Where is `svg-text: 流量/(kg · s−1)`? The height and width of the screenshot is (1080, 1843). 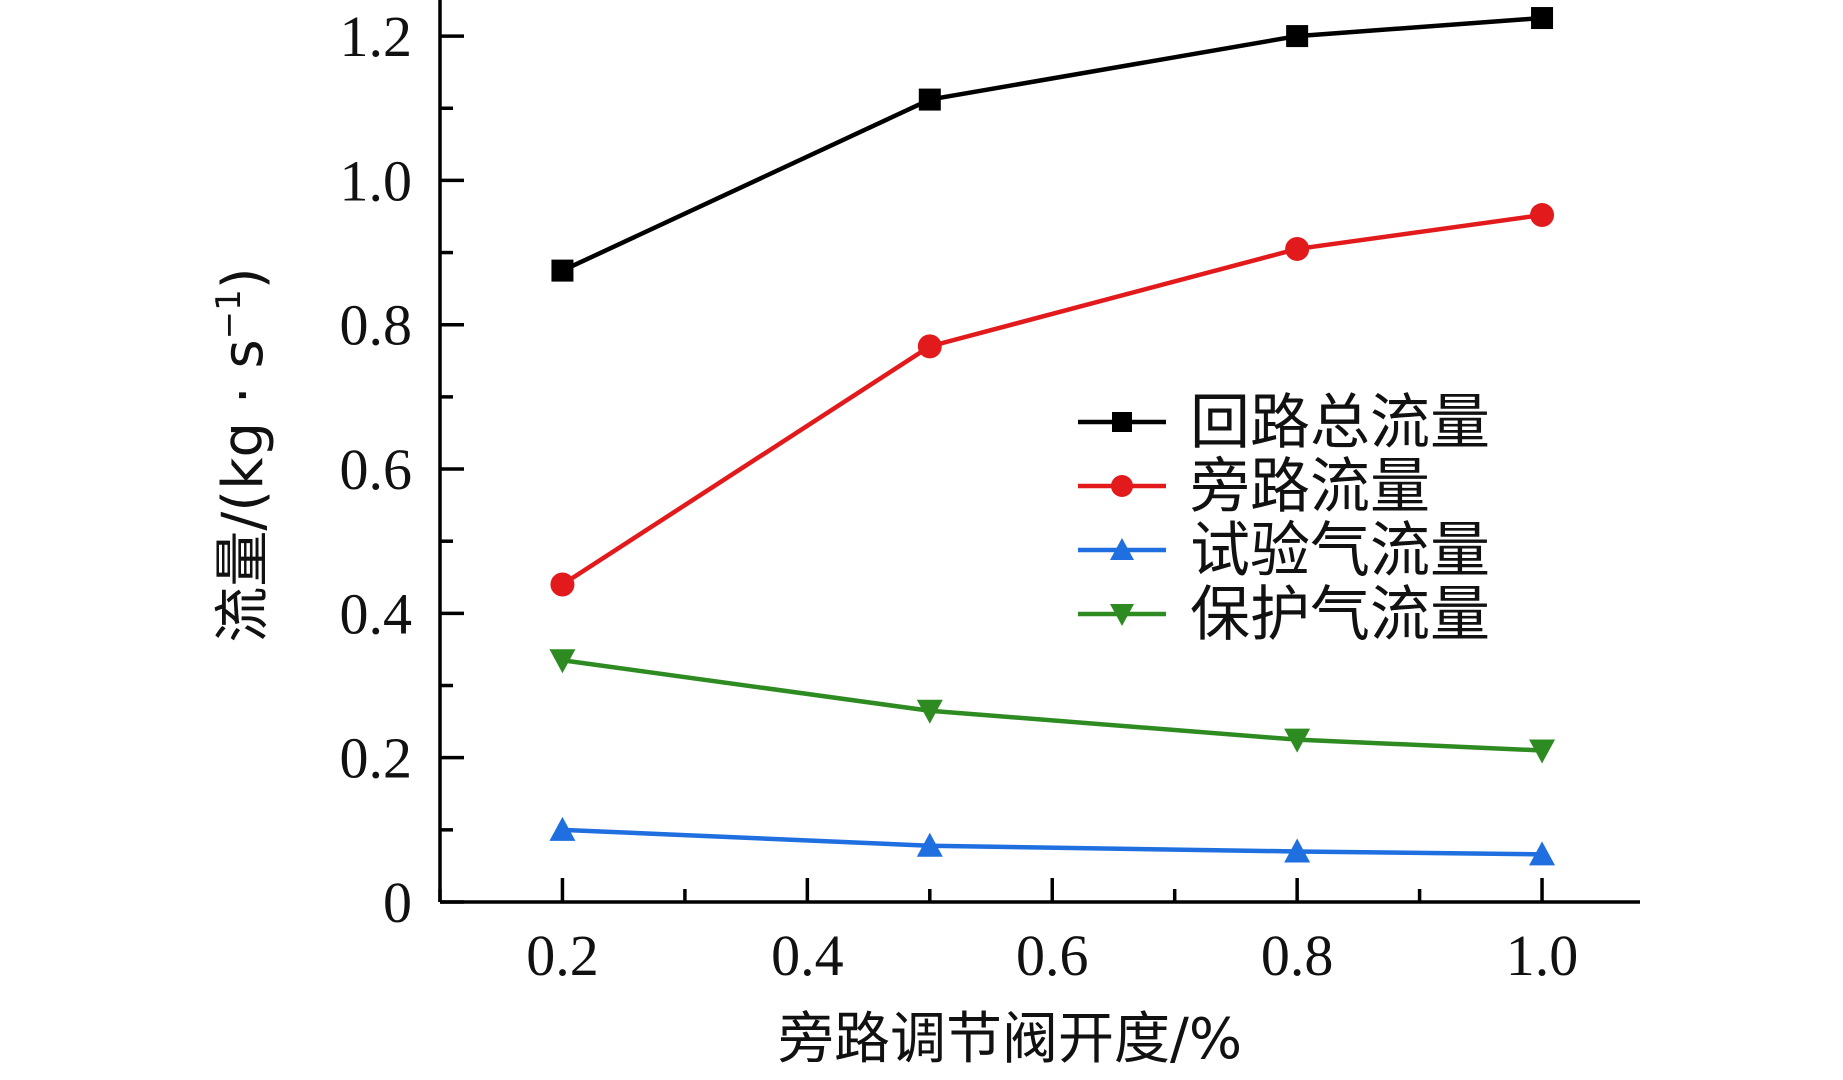
svg-text: 流量/(kg · s−1) is located at coordinates (242, 454).